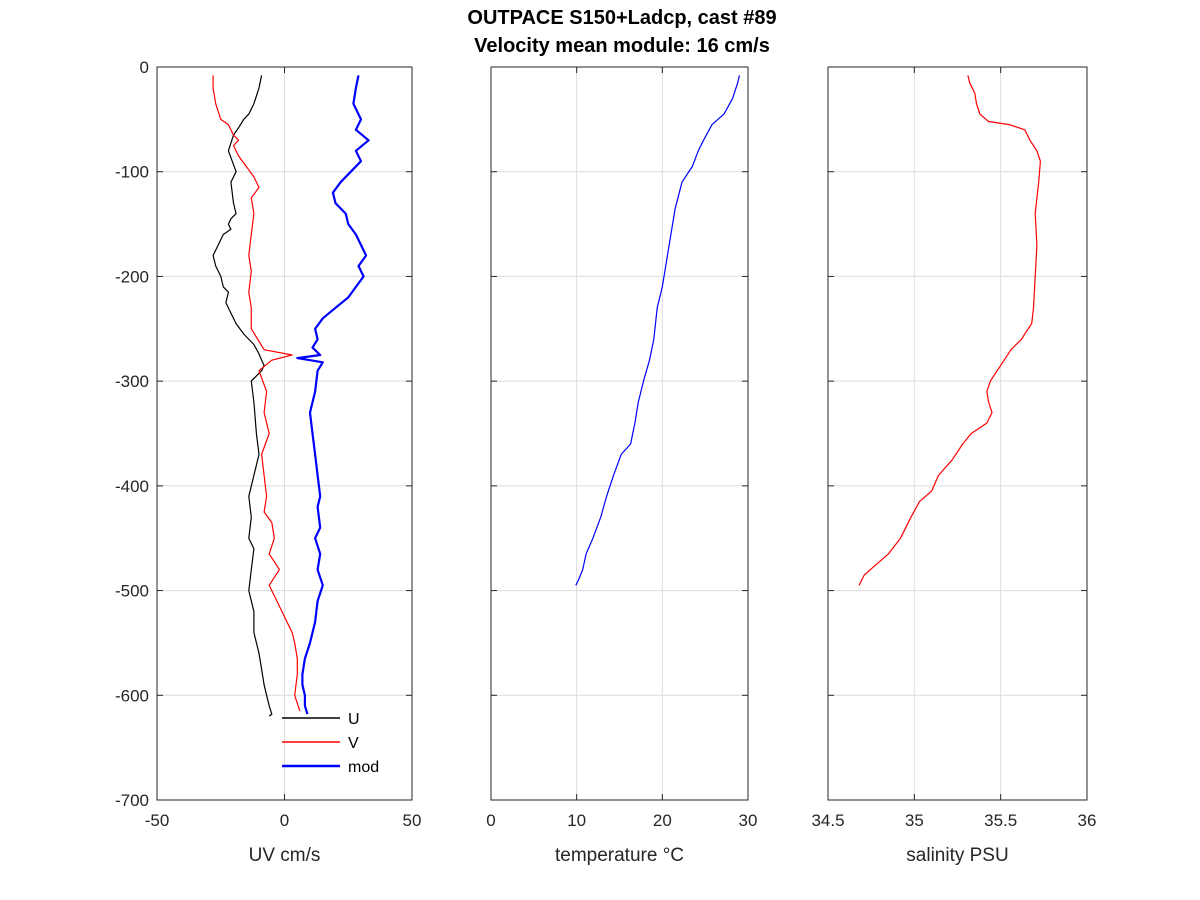 The image size is (1200, 900). I want to click on legend-label-u: U, so click(354, 719).